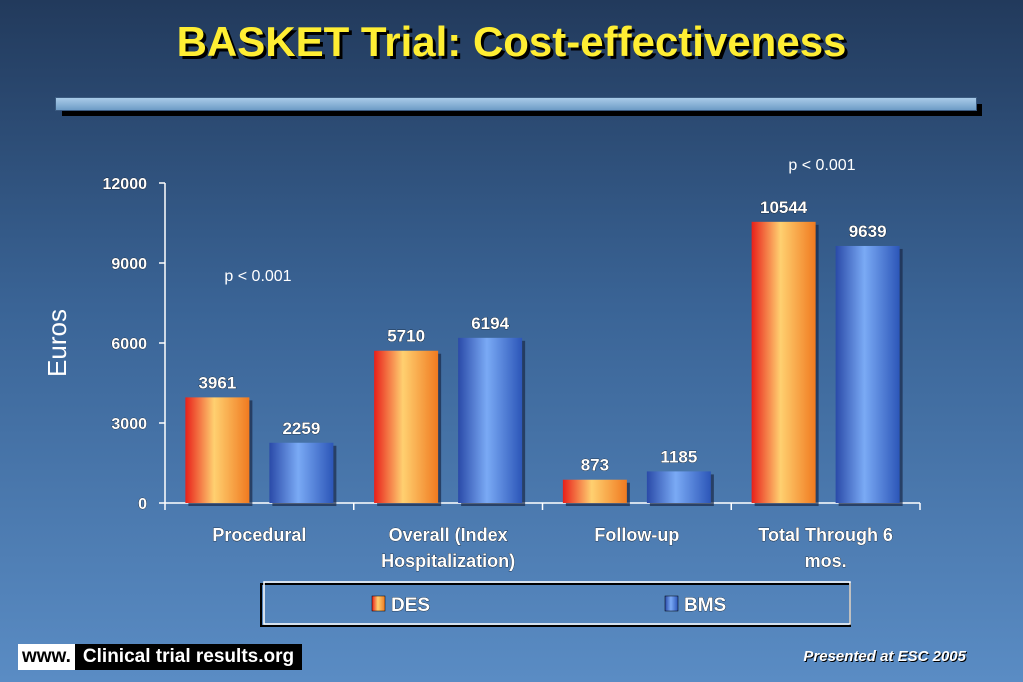 The width and height of the screenshot is (1023, 682). What do you see at coordinates (129, 424) in the screenshot?
I see `y-tick-label: 3000` at bounding box center [129, 424].